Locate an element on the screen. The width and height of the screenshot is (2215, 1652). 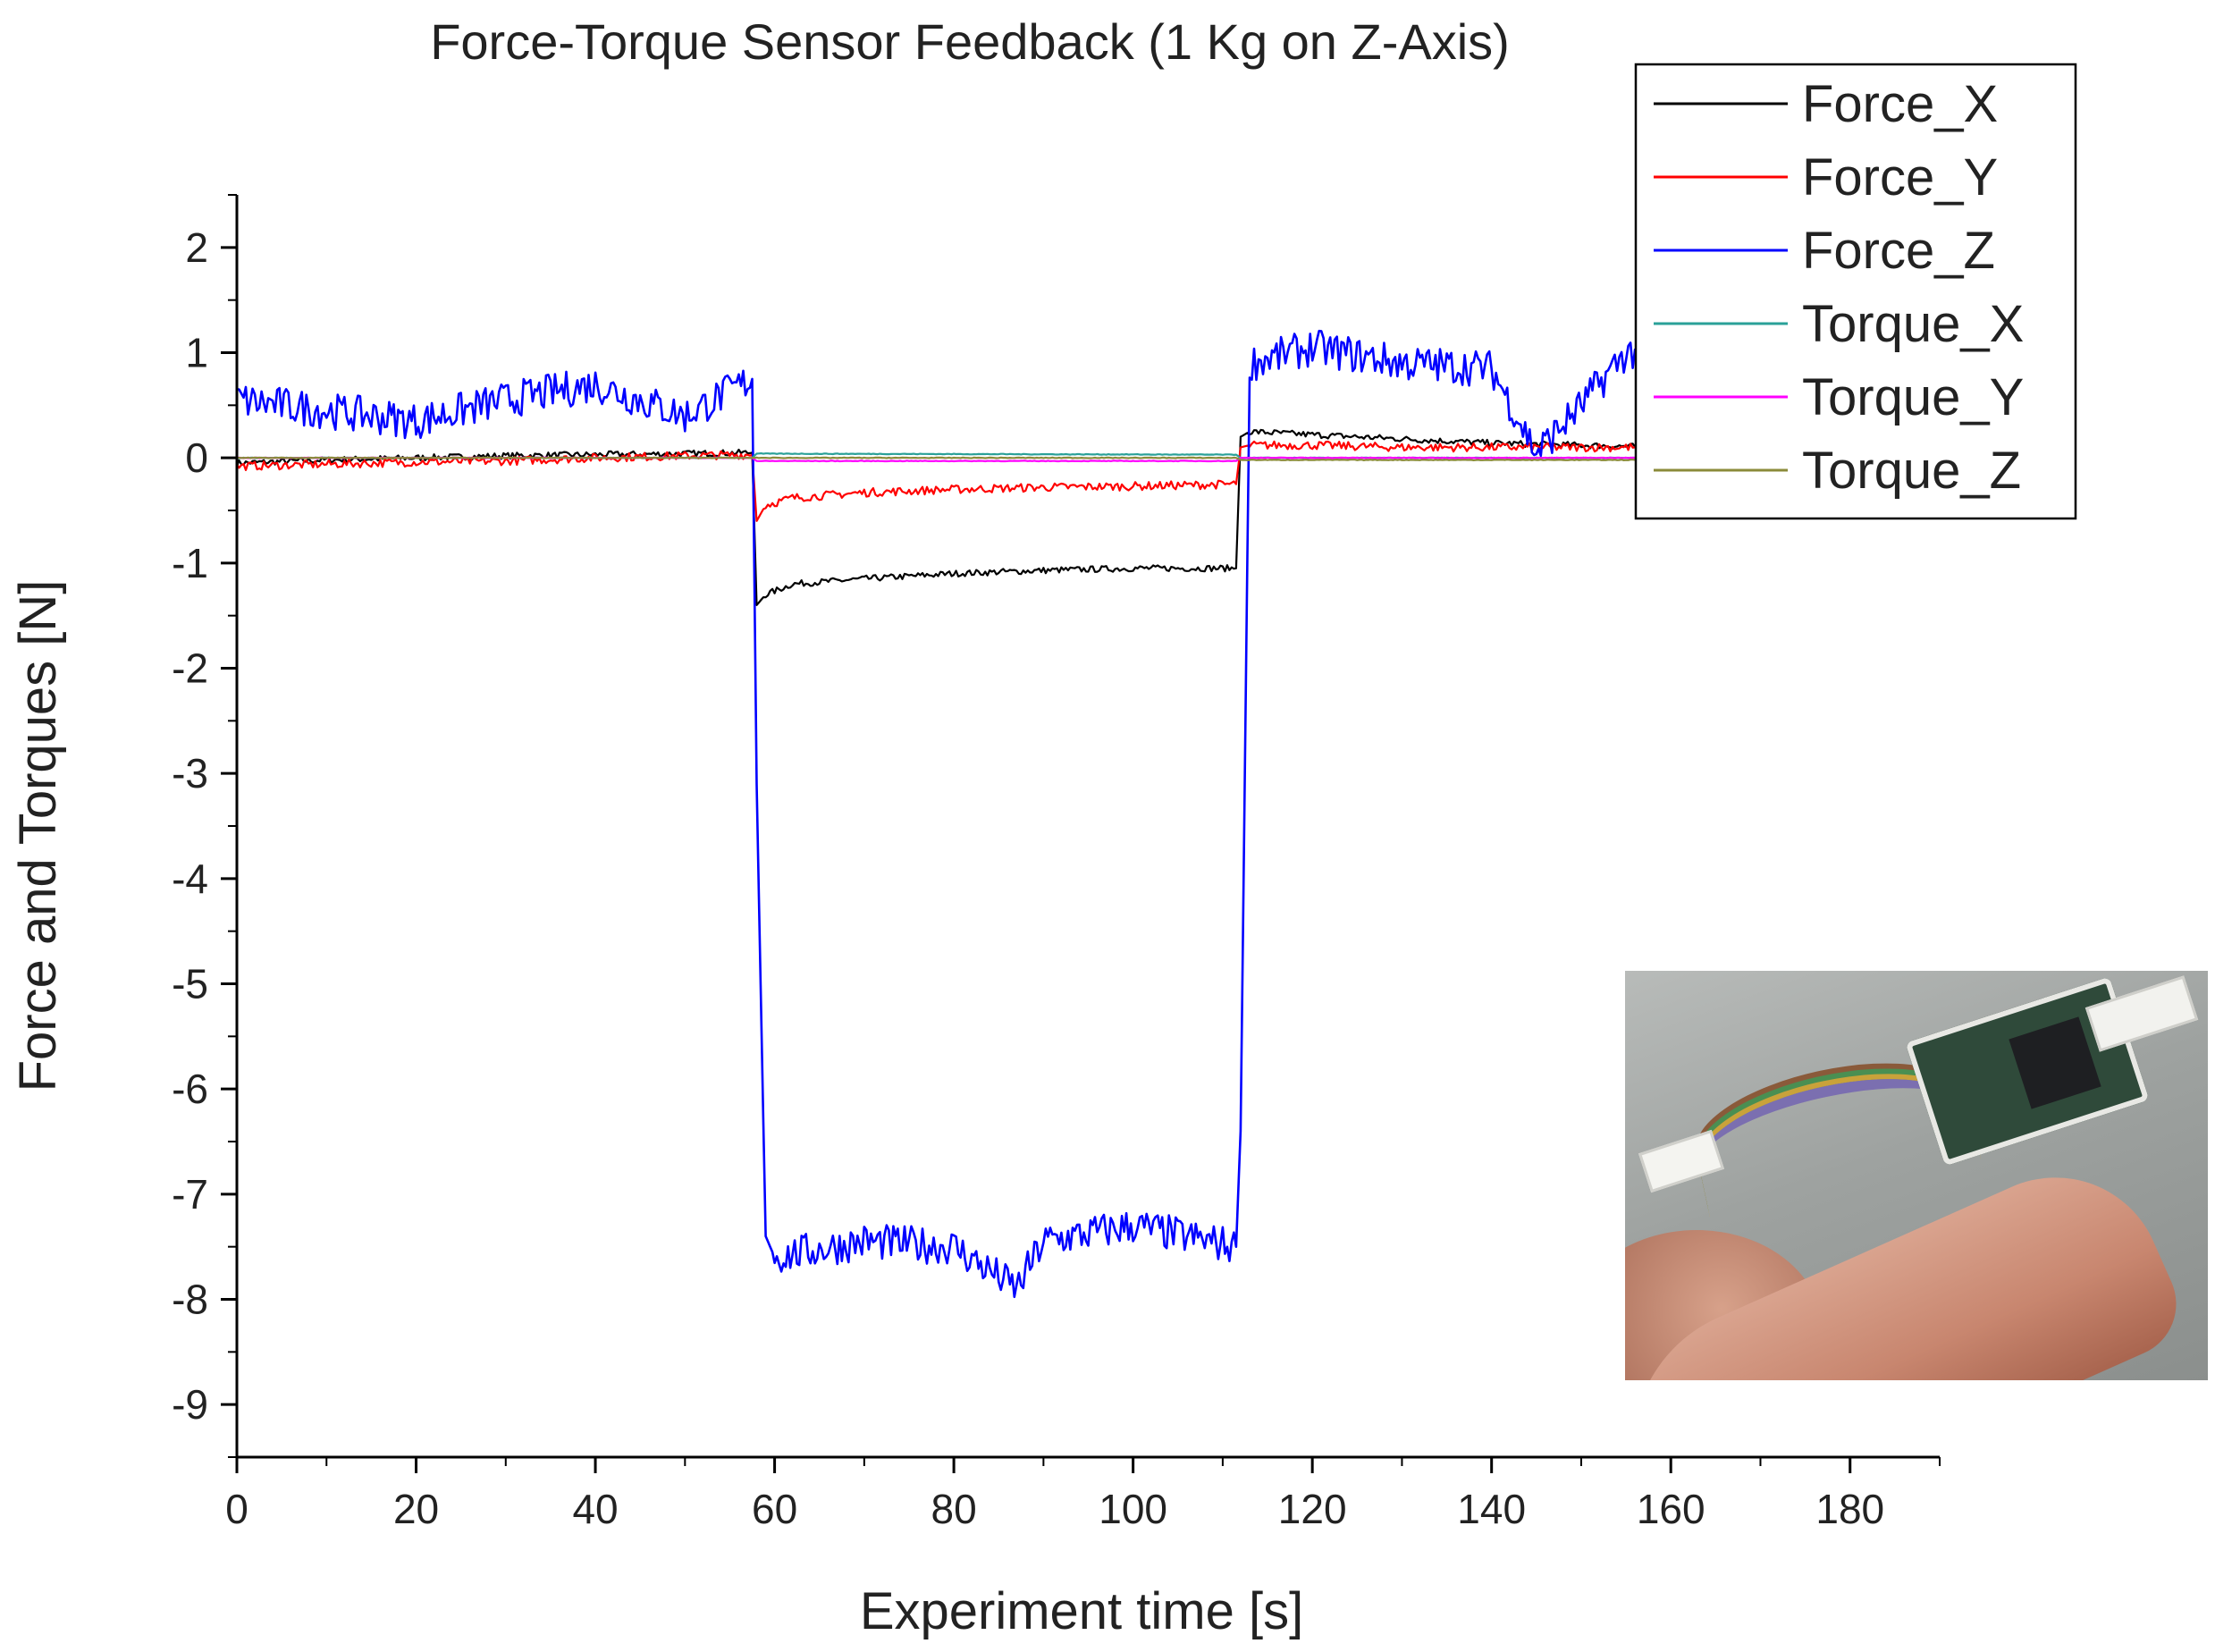
x-tick-label: 180 is located at coordinates (1849, 1509).